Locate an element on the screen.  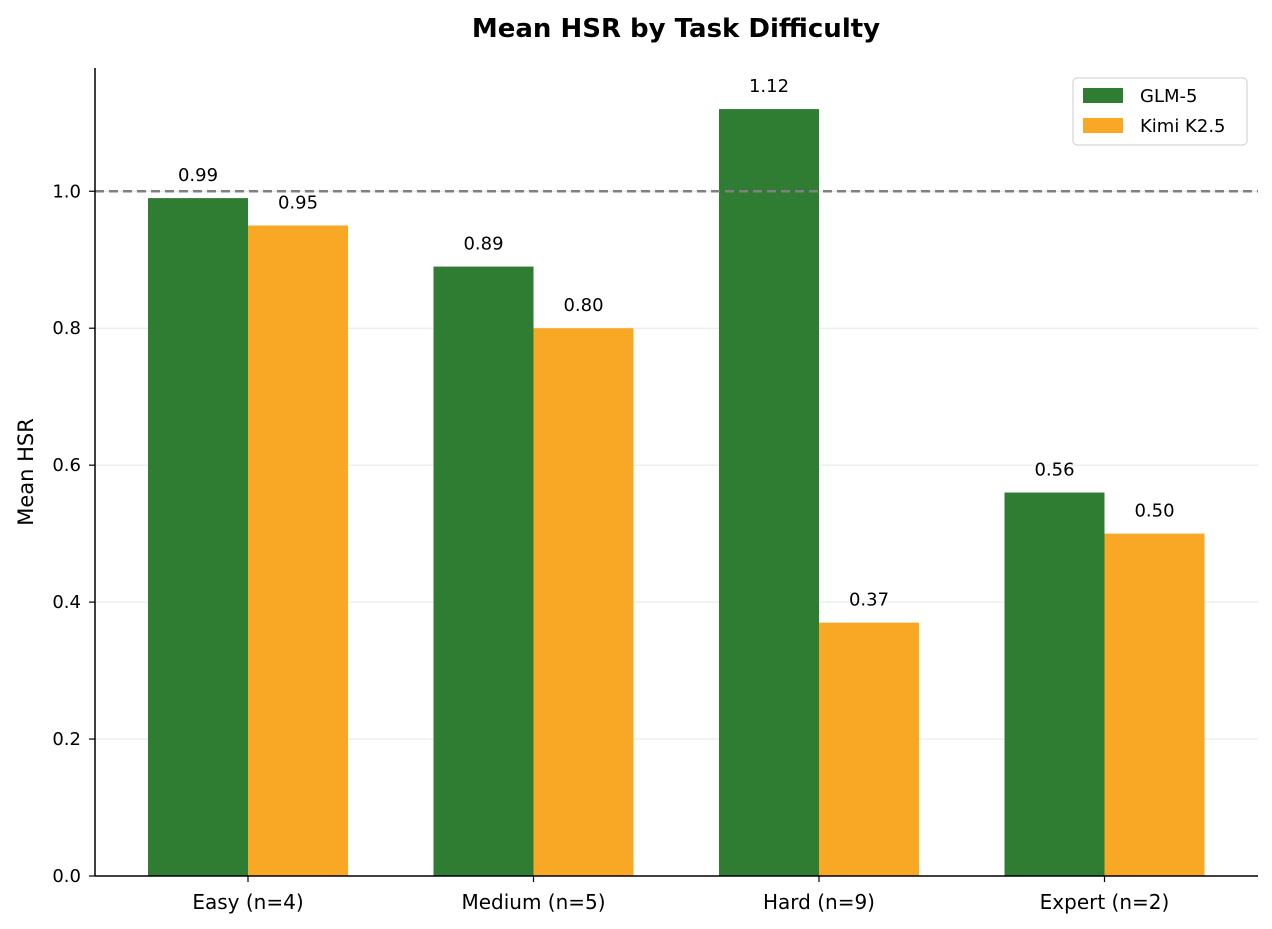
data-label: 0.80 is located at coordinates (583, 305).